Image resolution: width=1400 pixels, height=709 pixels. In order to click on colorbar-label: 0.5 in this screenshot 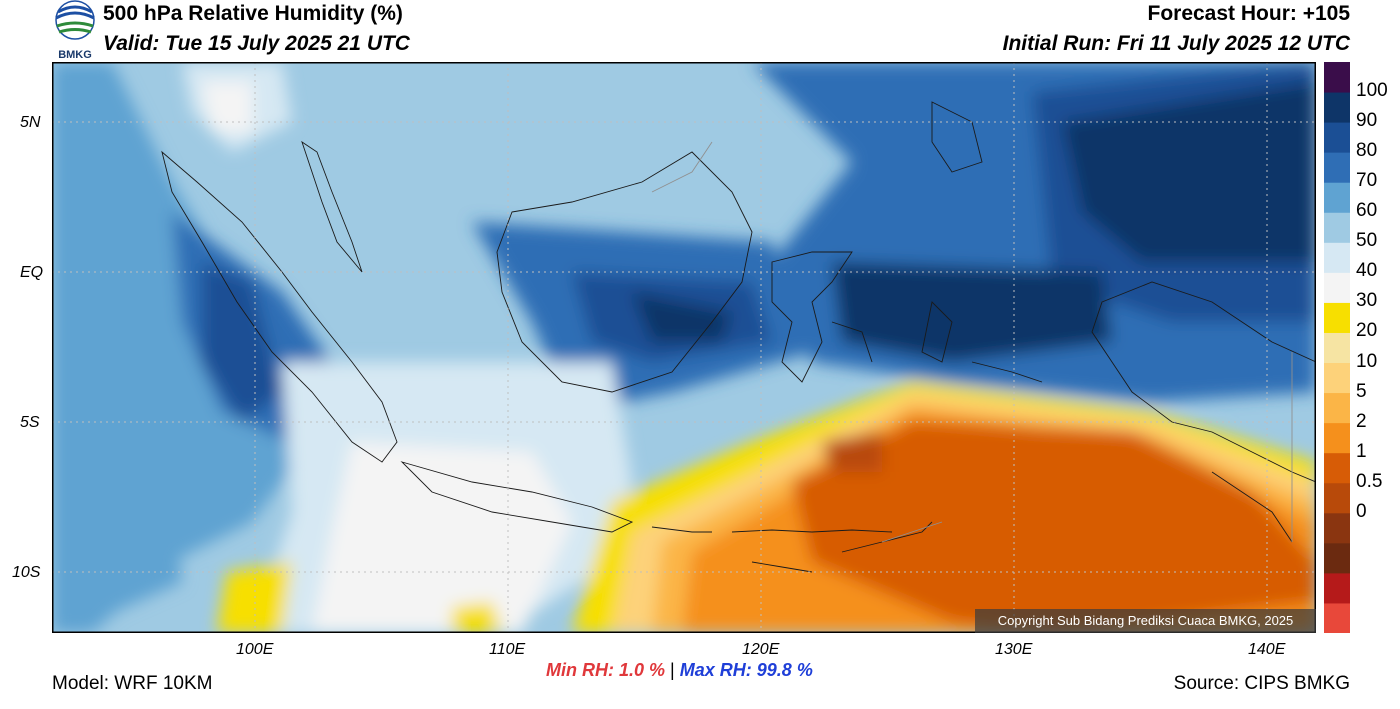, I will do `click(1369, 481)`.